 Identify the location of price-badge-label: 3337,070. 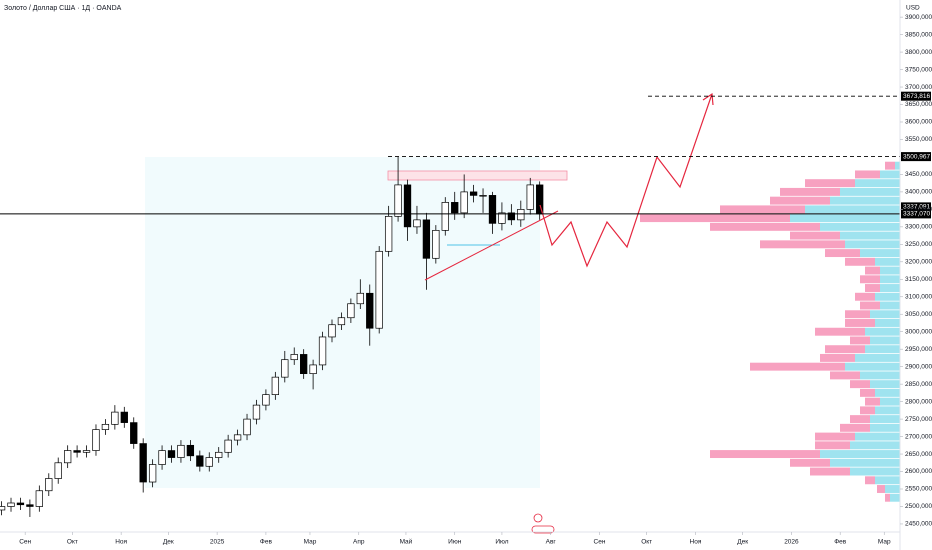
(916, 214).